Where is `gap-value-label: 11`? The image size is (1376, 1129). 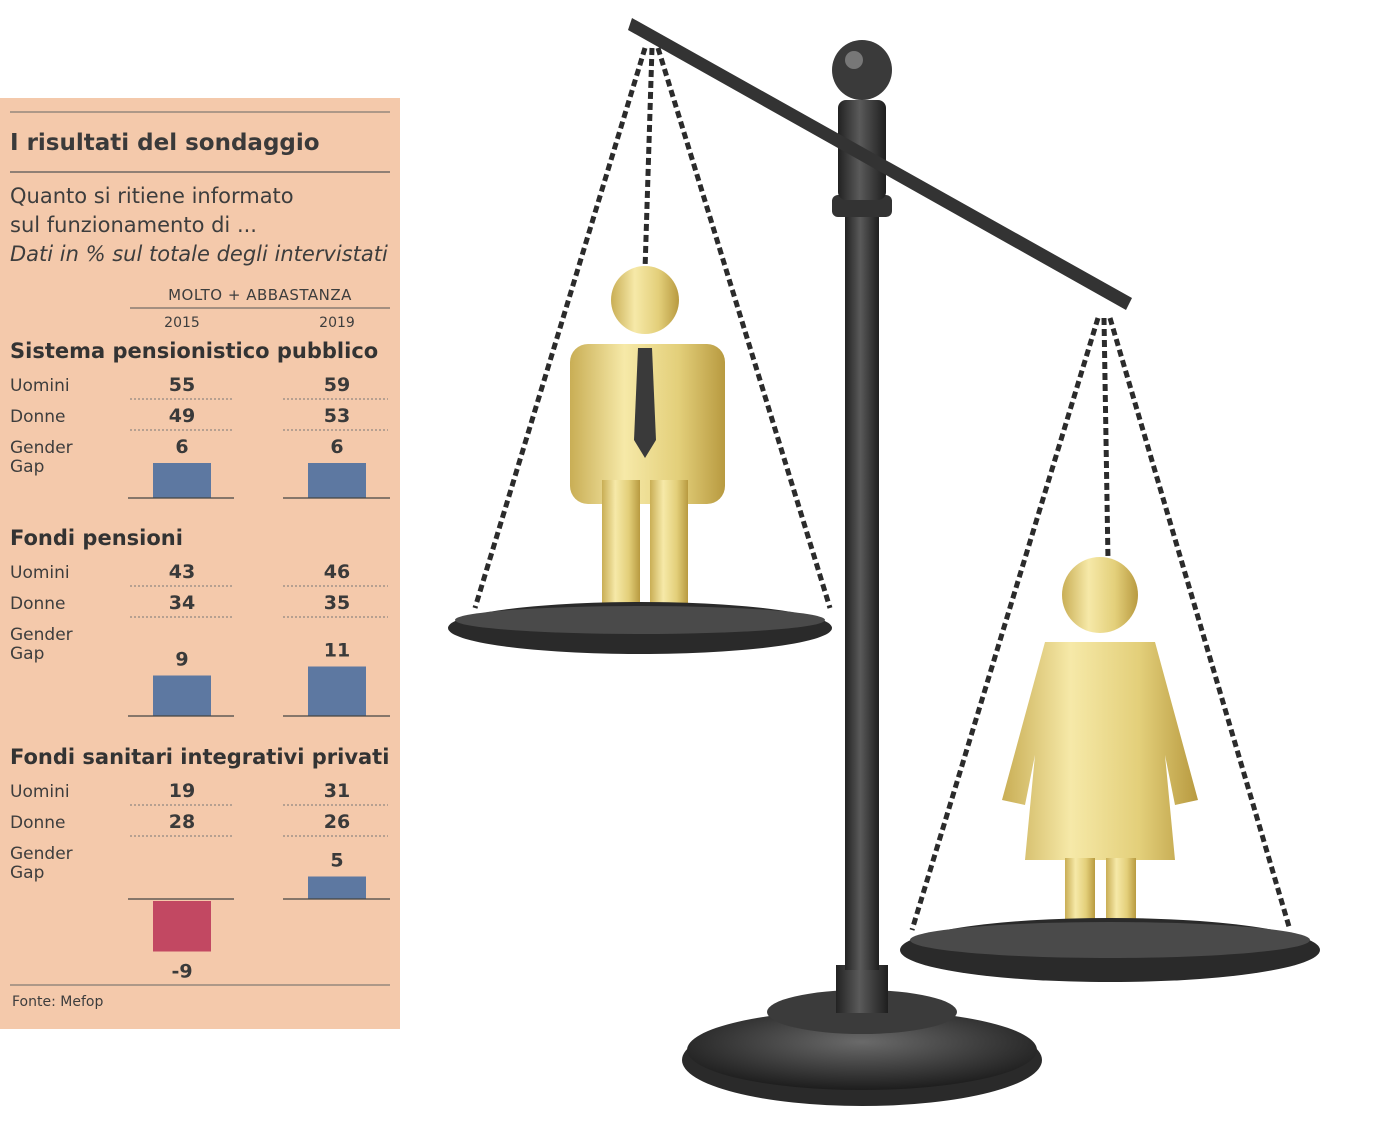
gap-value-label: 11 is located at coordinates (337, 651).